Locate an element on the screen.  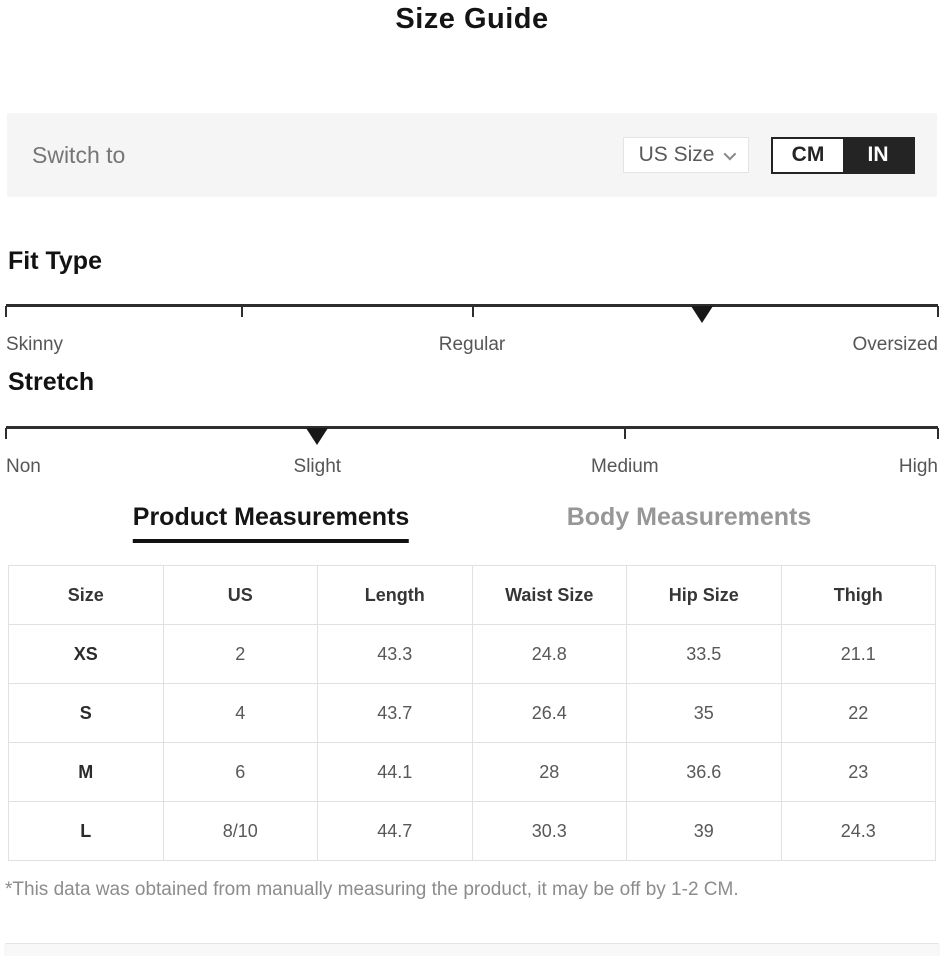
stretch-slider: Non Slight Medium High is located at coordinates (472, 456).